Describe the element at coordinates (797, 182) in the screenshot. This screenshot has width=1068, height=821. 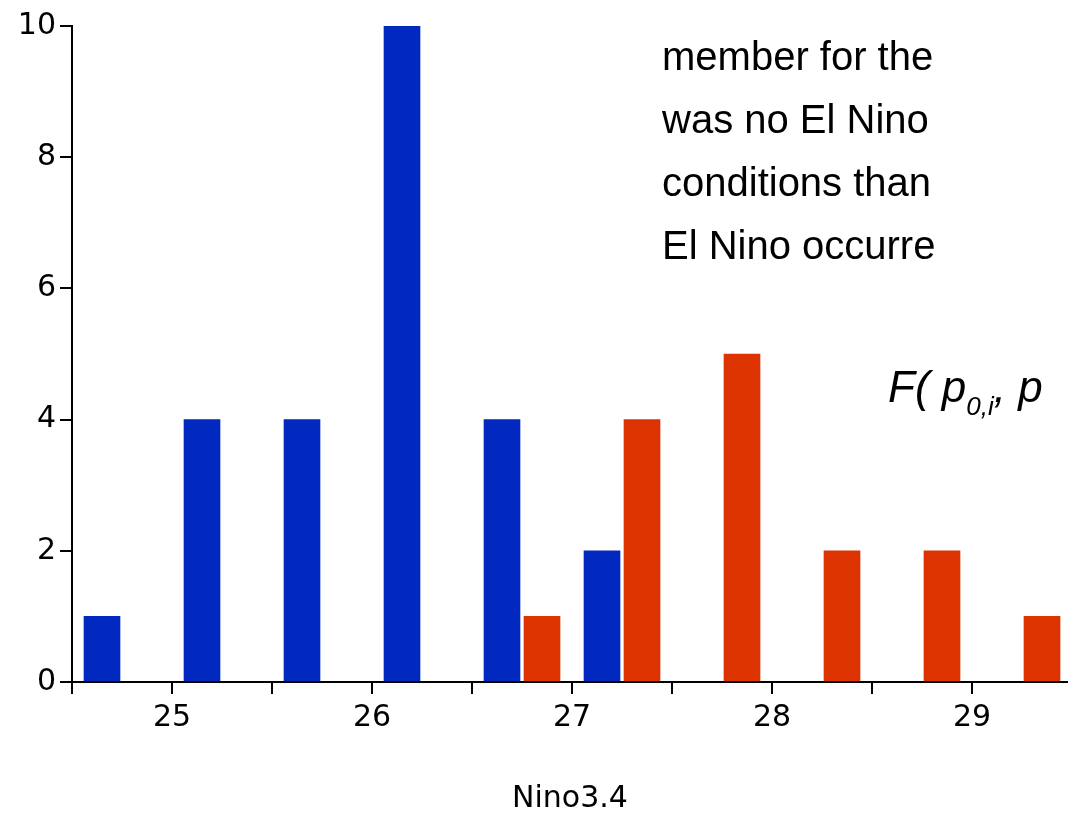
I see `annotation: conditions than` at that location.